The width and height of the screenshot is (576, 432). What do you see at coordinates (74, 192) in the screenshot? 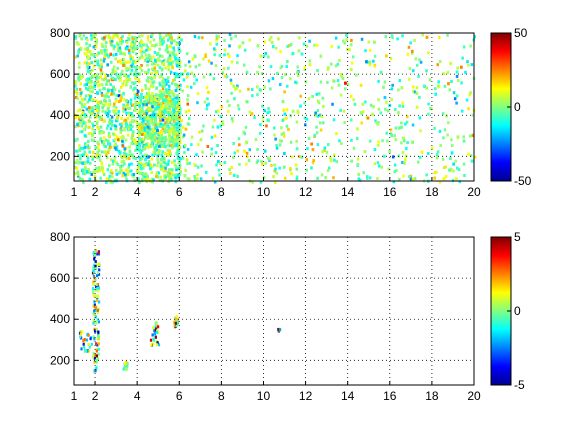
I see `x-tick-label: 1` at bounding box center [74, 192].